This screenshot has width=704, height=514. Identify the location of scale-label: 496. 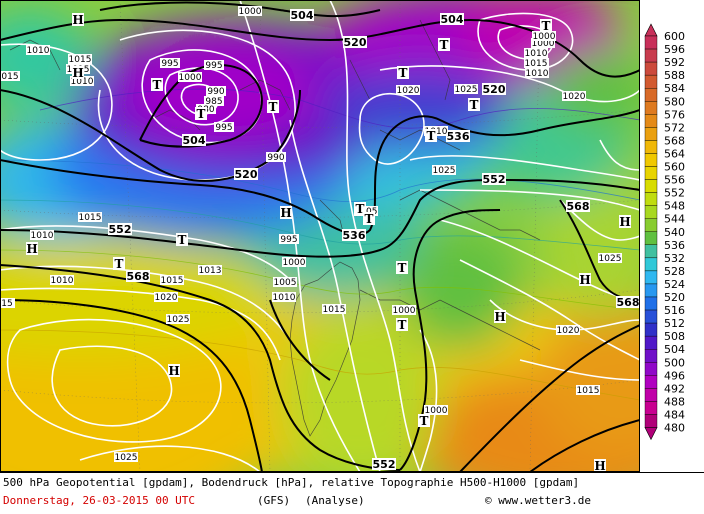
(674, 375).